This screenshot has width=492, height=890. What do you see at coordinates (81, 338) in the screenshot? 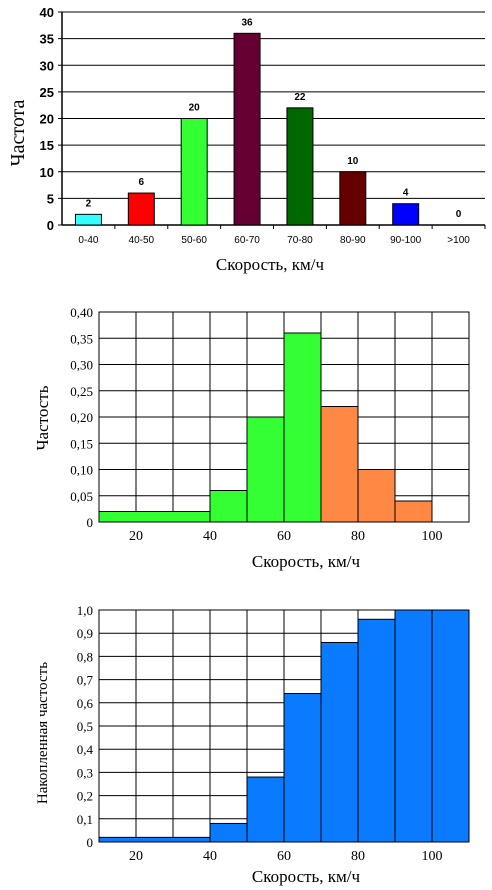
I see `chart2-y-tick-label: 0,35` at bounding box center [81, 338].